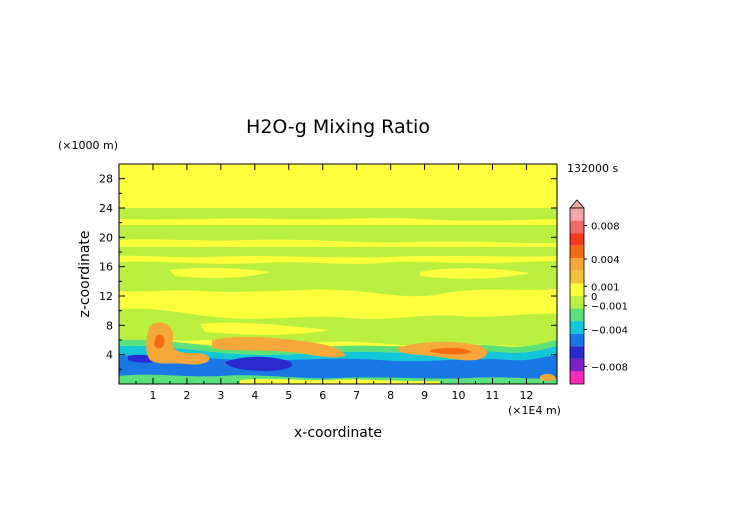 This screenshot has width=752, height=532. Describe the element at coordinates (605, 260) in the screenshot. I see `colorbar-label: 0.004` at that location.